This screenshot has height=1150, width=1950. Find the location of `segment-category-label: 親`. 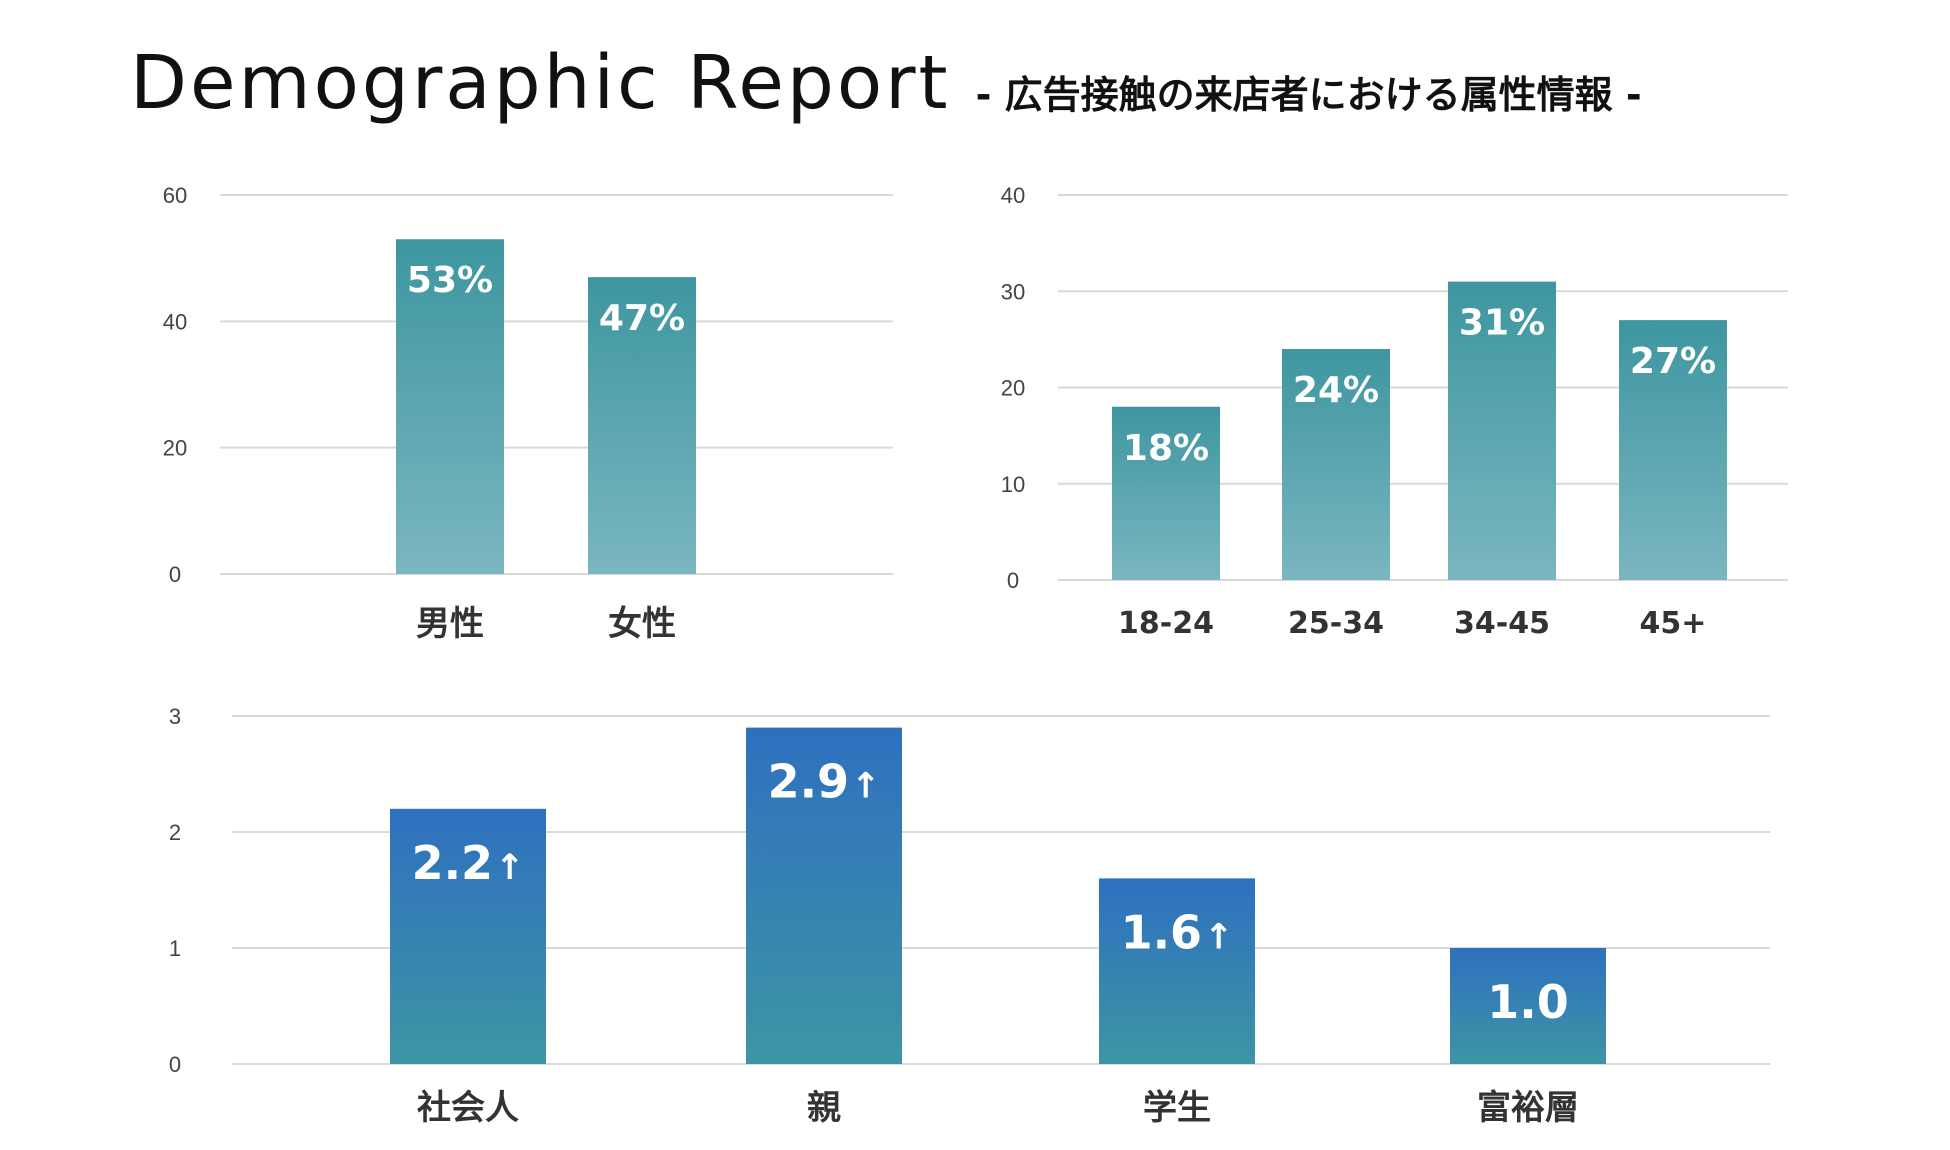

segment-category-label: 親 is located at coordinates (824, 1108).